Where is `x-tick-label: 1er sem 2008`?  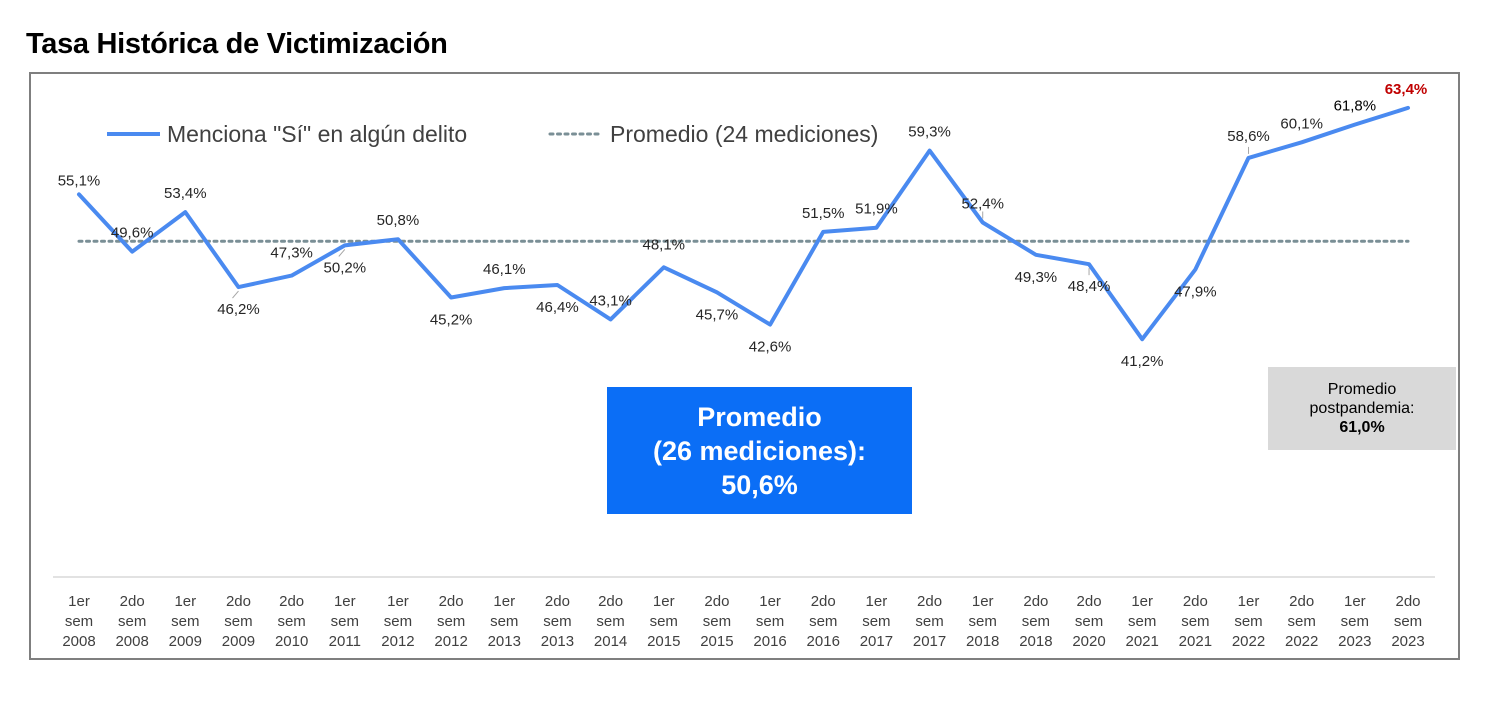 x-tick-label: 1er sem 2008 is located at coordinates (78, 621).